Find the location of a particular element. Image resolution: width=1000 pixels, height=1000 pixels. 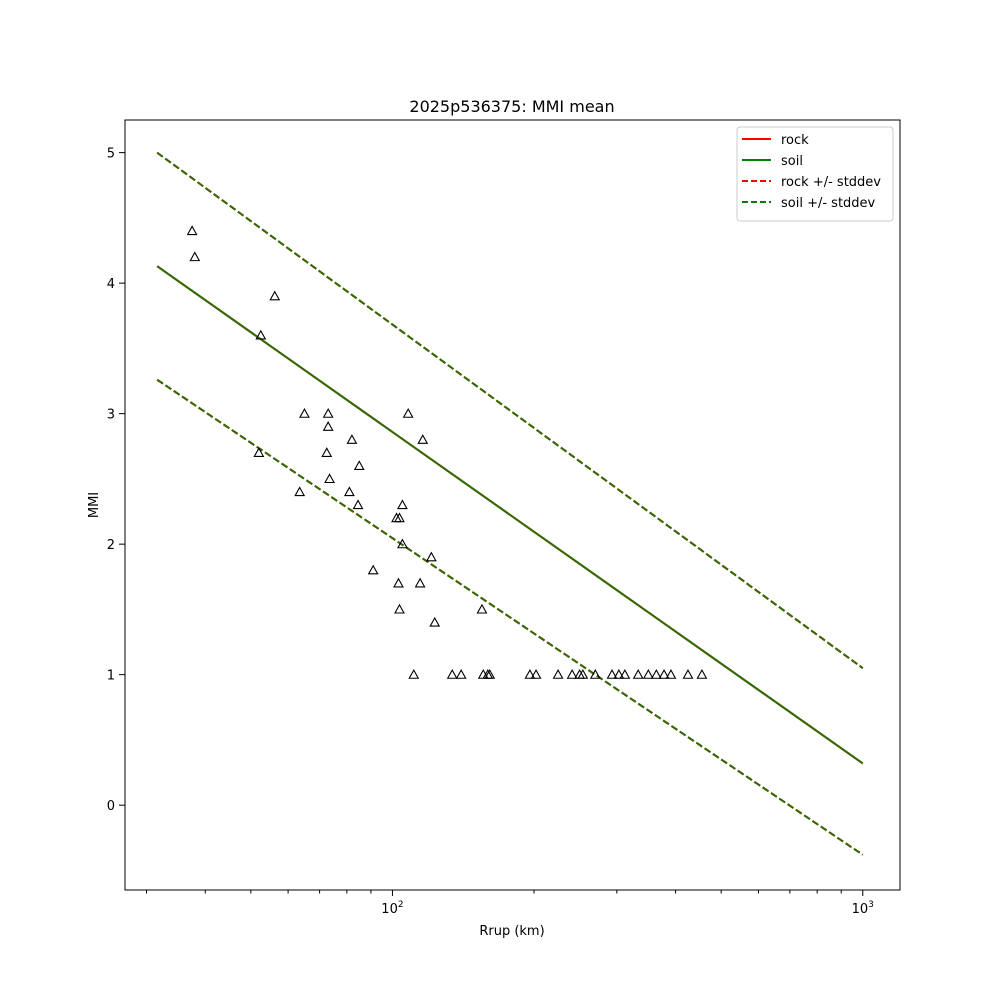

y-tick-label: 1 is located at coordinates (111, 676).